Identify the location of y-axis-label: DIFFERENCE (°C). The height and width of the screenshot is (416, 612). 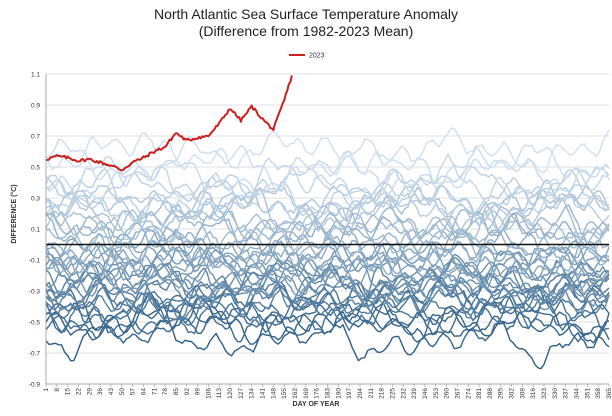
(14, 213).